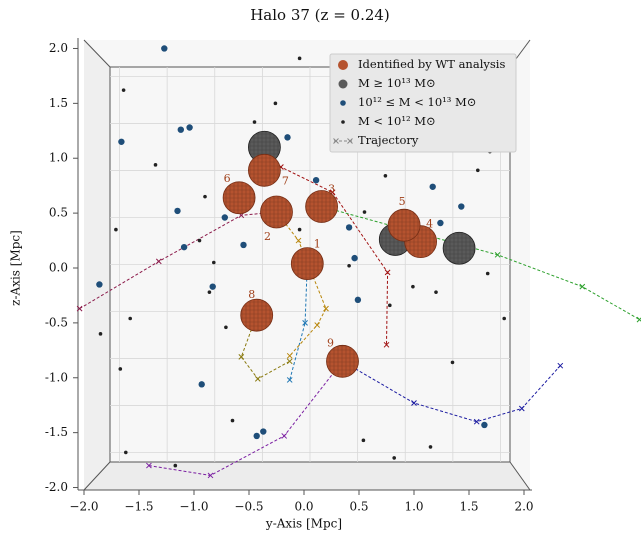  Describe the element at coordinates (56, 432) in the screenshot. I see `y-tick-label: -1.5` at that location.